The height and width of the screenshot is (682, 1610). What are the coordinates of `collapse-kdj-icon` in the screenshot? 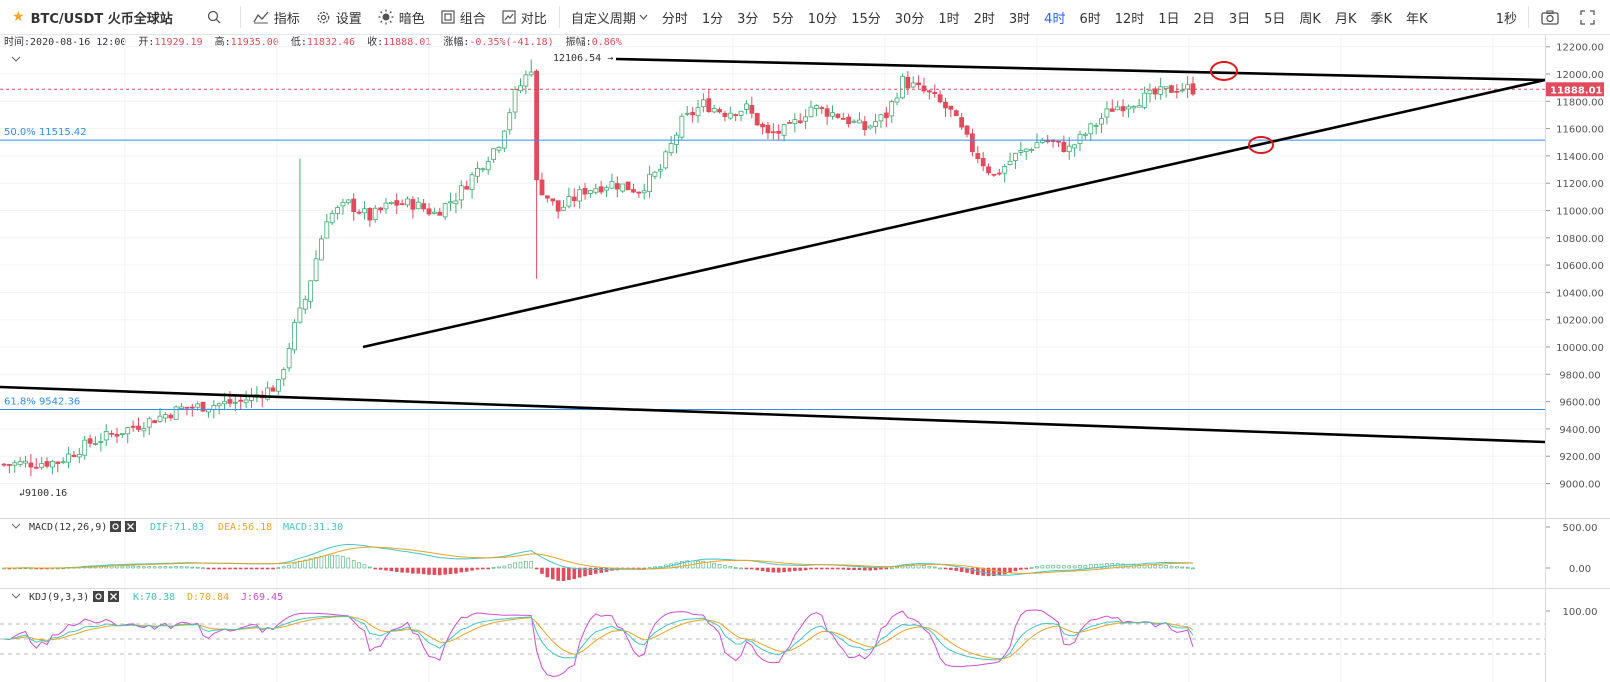 It's located at (16, 596).